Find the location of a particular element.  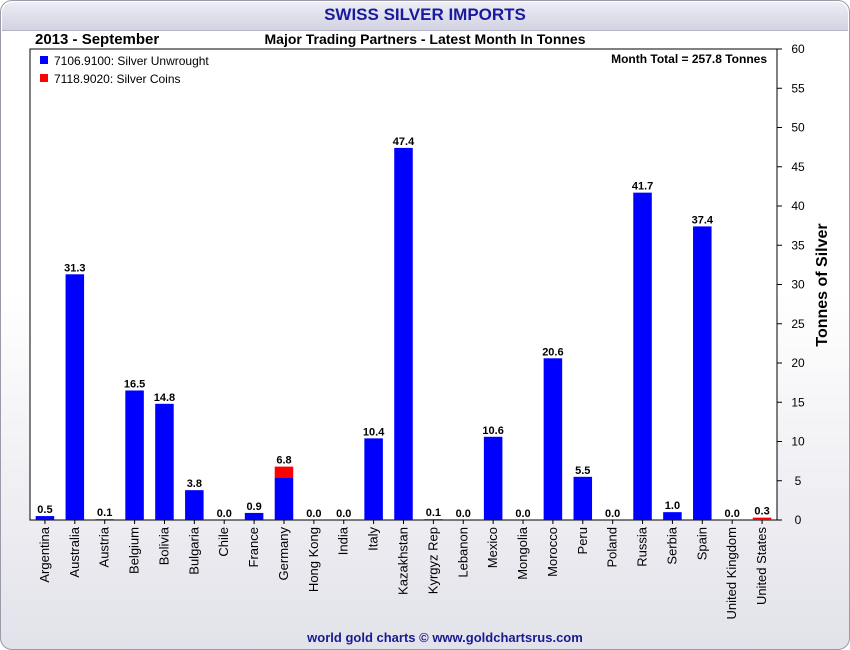

data-label: 3.8 is located at coordinates (194, 484).